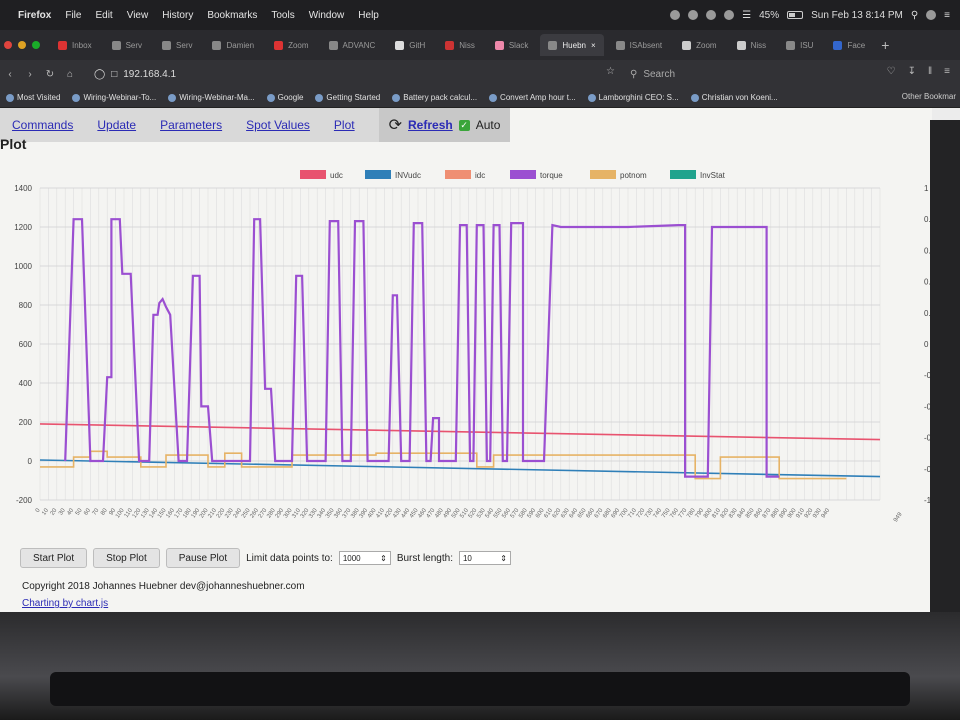 This screenshot has height=720, width=960. I want to click on library-icon: ‖, so click(930, 71).